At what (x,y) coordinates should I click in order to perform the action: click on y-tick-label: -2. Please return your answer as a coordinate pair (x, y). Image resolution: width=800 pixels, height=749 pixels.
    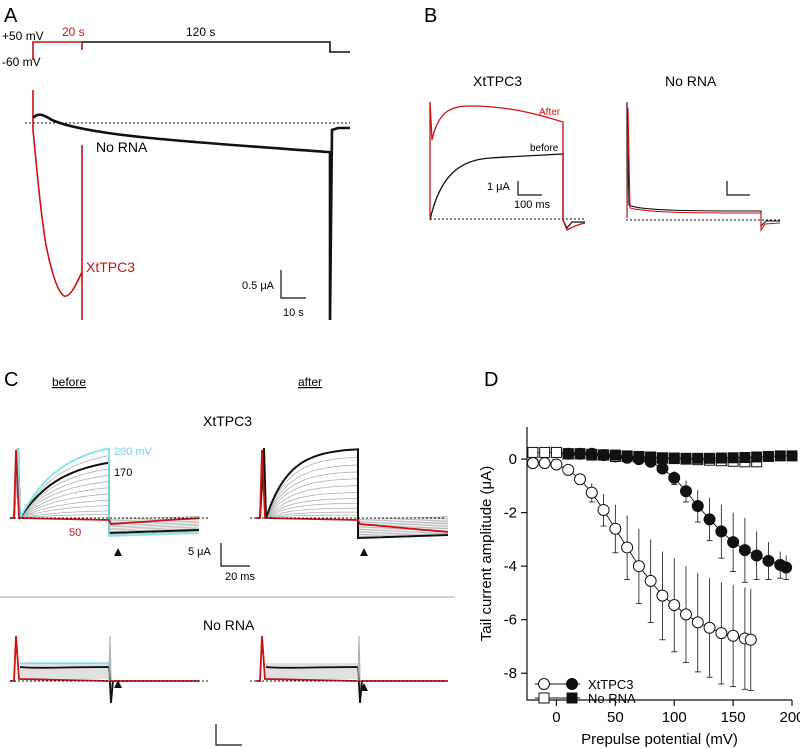
    Looking at the image, I should click on (510, 513).